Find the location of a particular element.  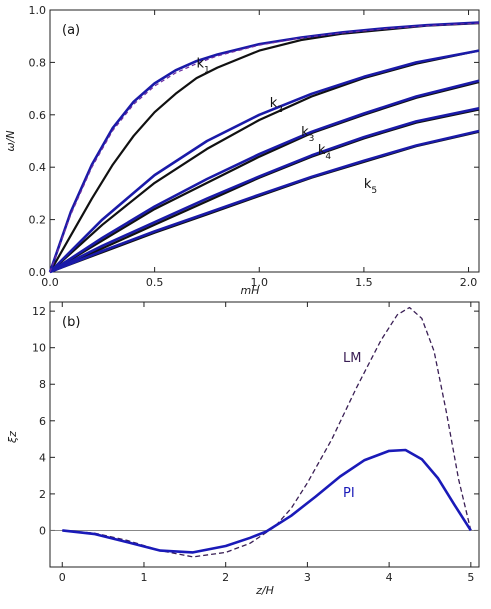

x-tick-label: 4 is located at coordinates (389, 577).